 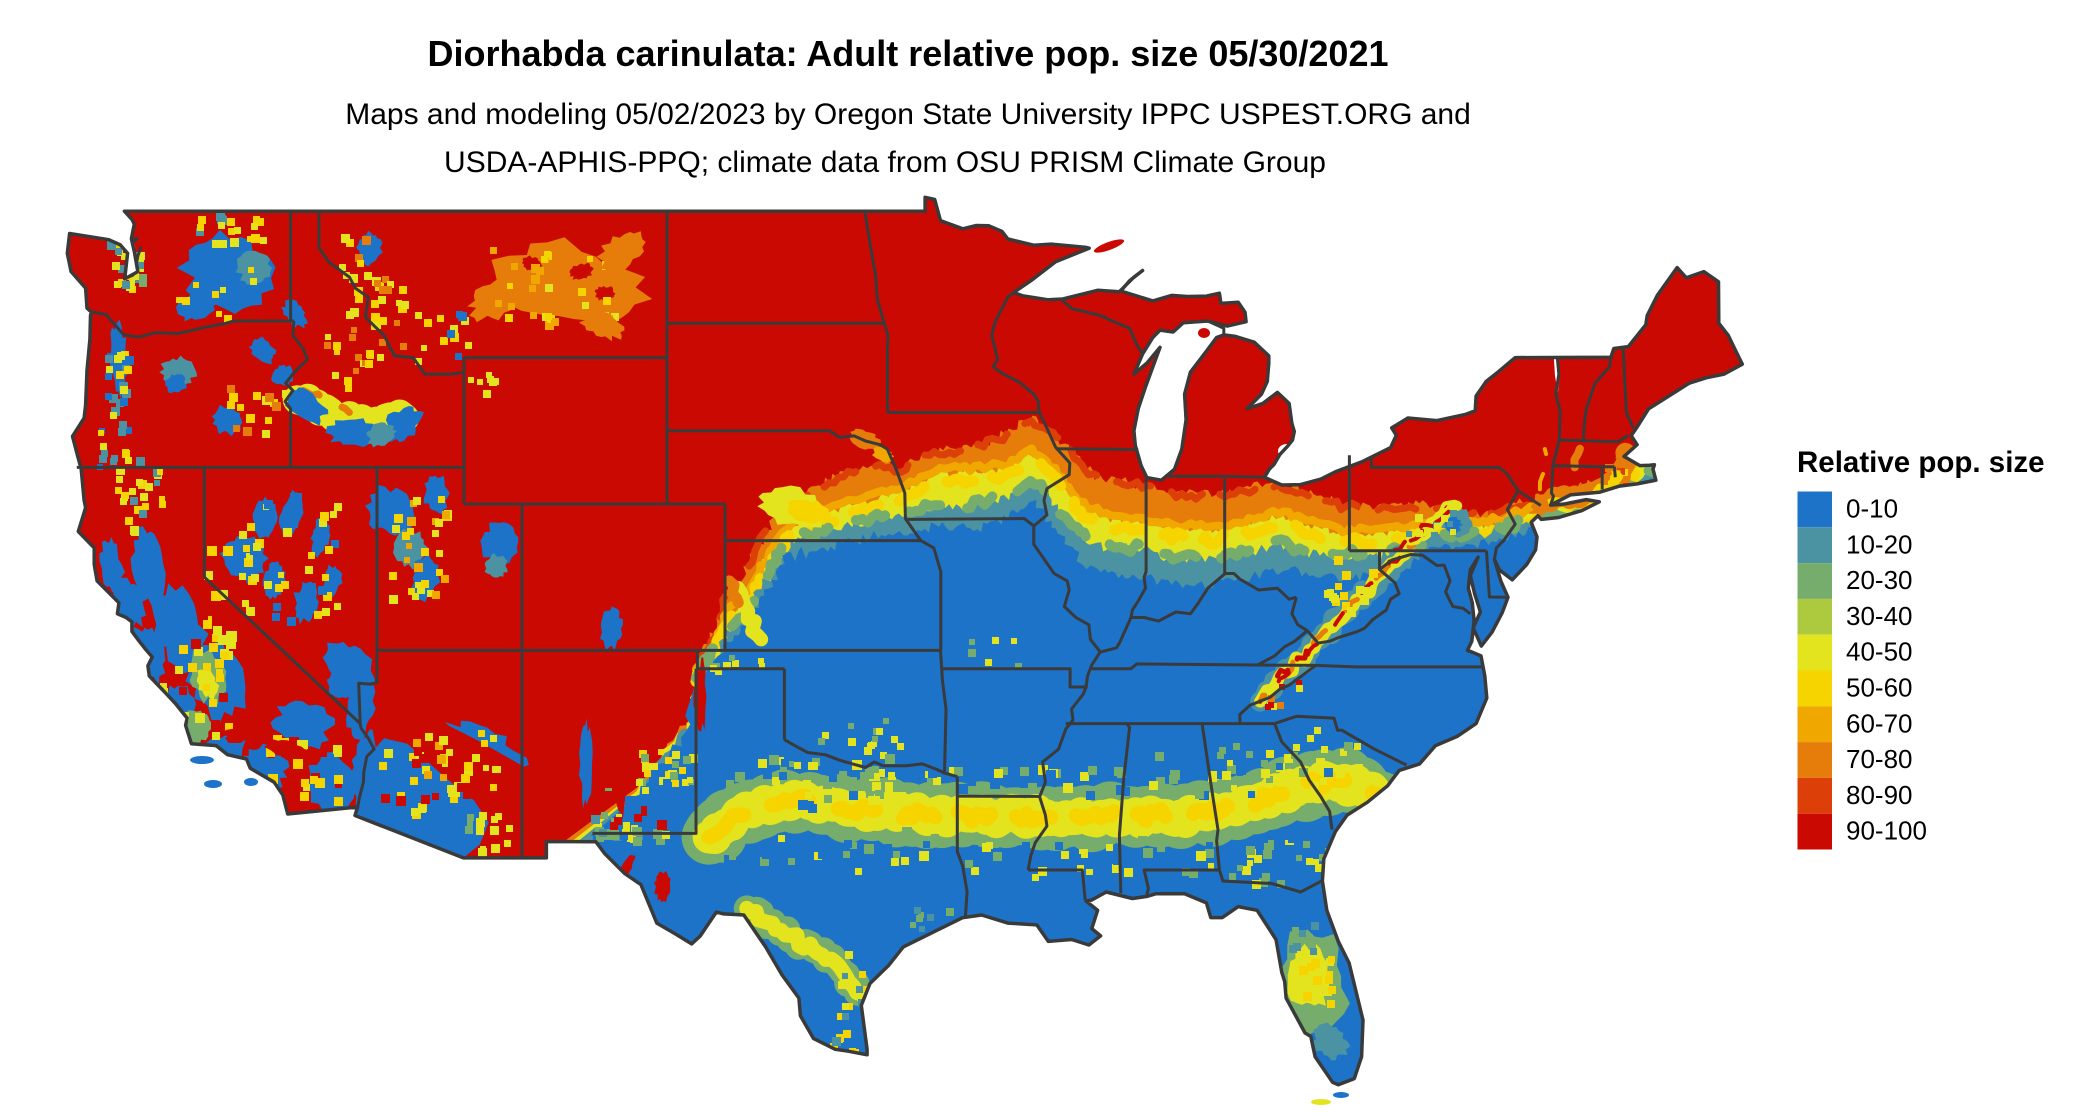 What do you see at coordinates (1879, 580) in the screenshot?
I see `svg-text: 20-30` at bounding box center [1879, 580].